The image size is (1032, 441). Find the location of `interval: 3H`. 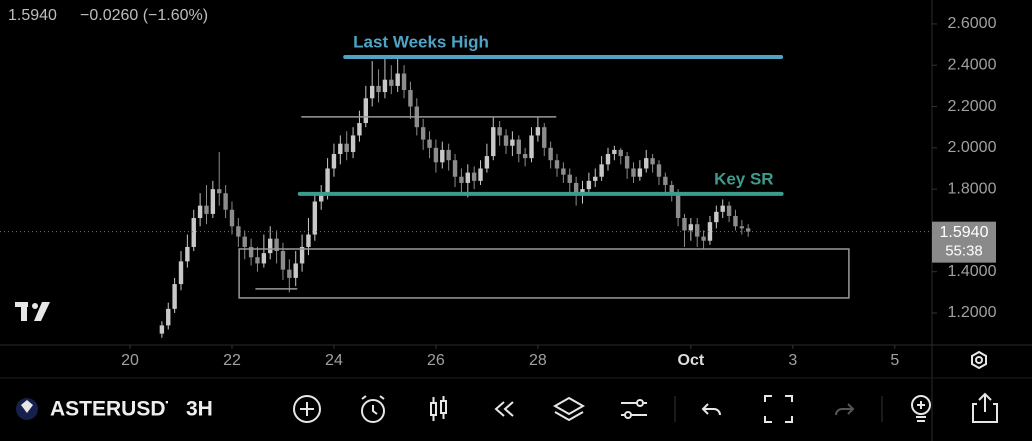

interval: 3H is located at coordinates (199, 409).